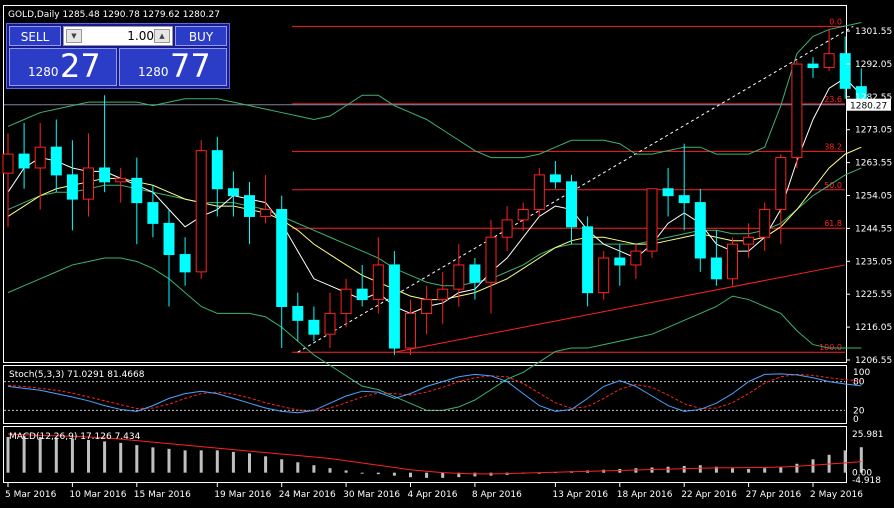  I want to click on time-tick-label: 30 Mar 2016, so click(371, 495).